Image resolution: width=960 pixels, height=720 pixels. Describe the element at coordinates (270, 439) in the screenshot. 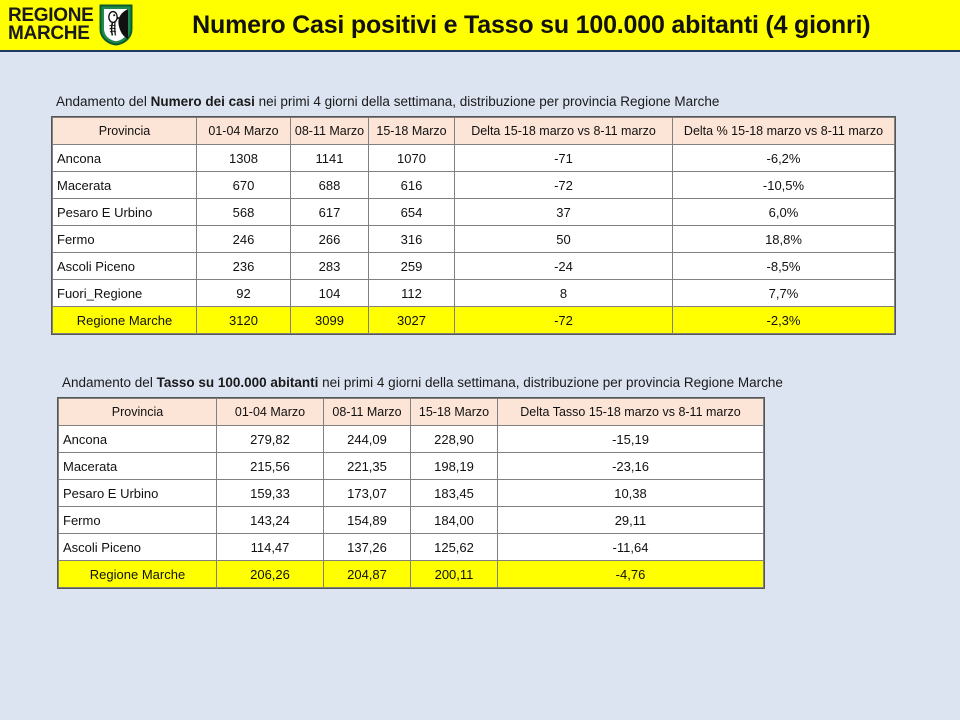

I see `cell-01-04: 279,82` at that location.